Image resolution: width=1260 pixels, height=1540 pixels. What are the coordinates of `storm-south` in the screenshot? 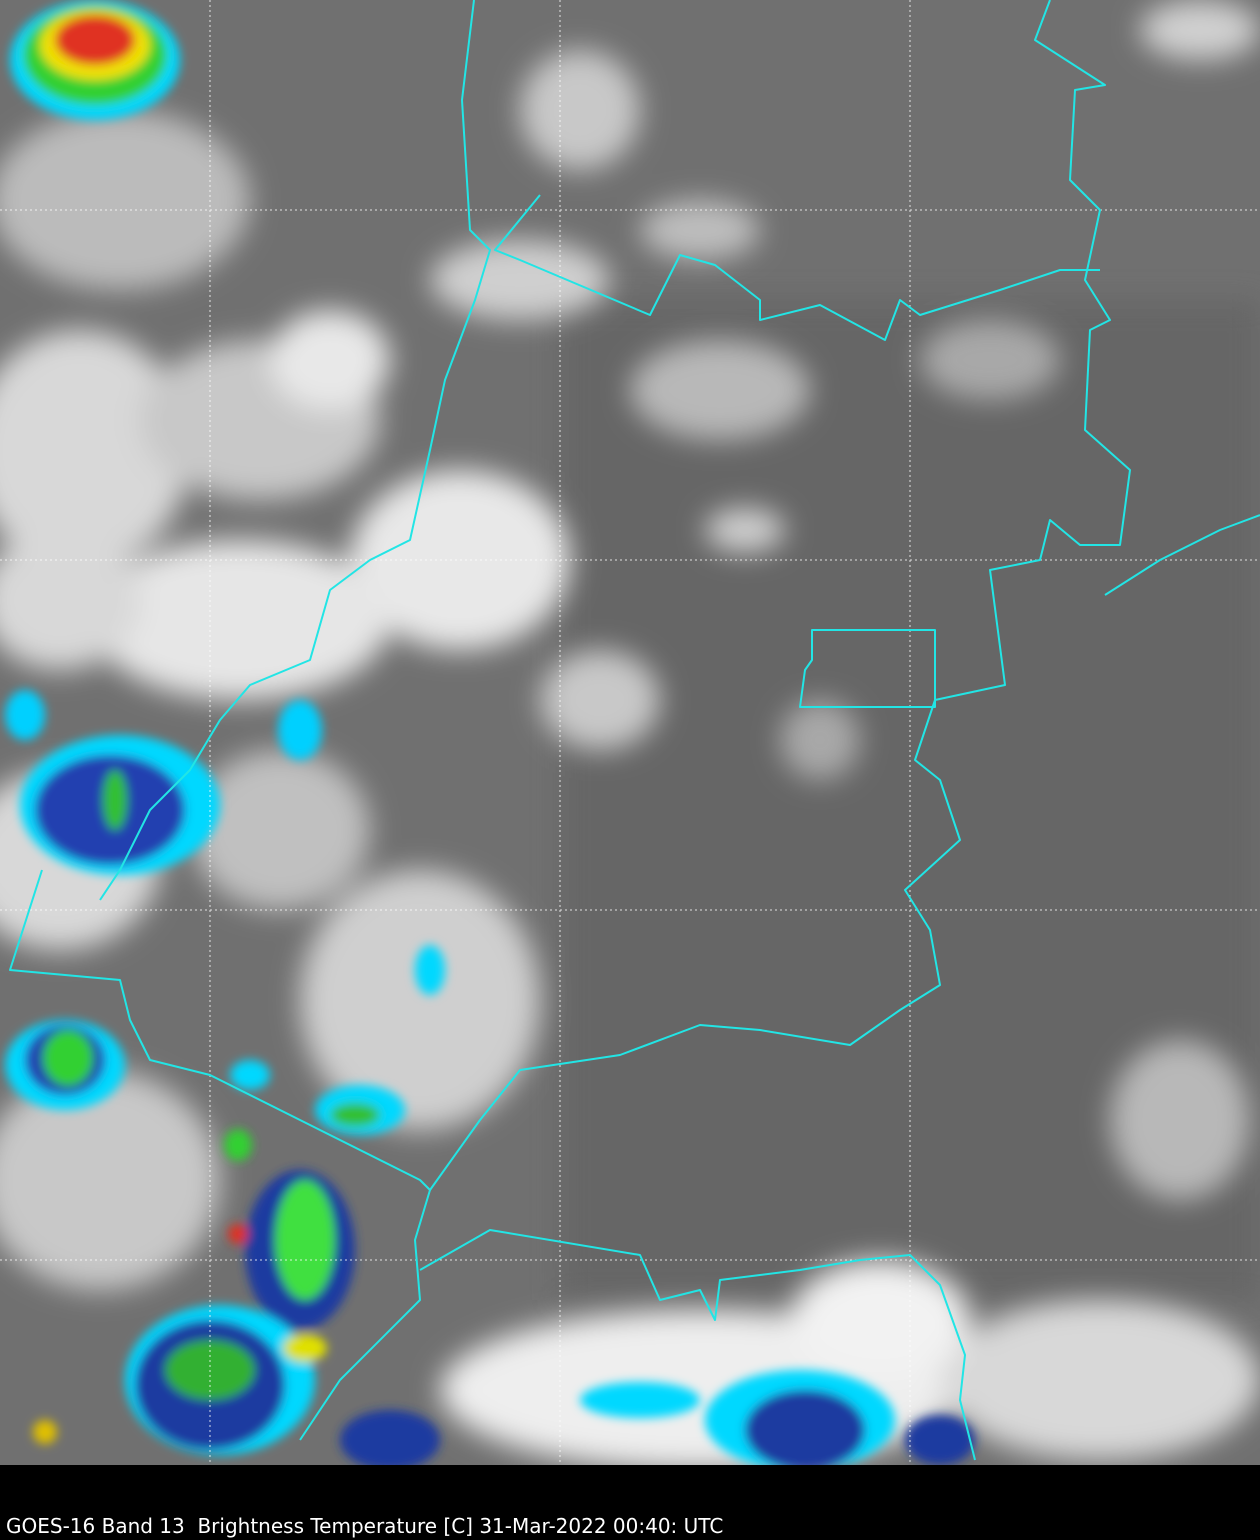 It's located at (236, 1317).